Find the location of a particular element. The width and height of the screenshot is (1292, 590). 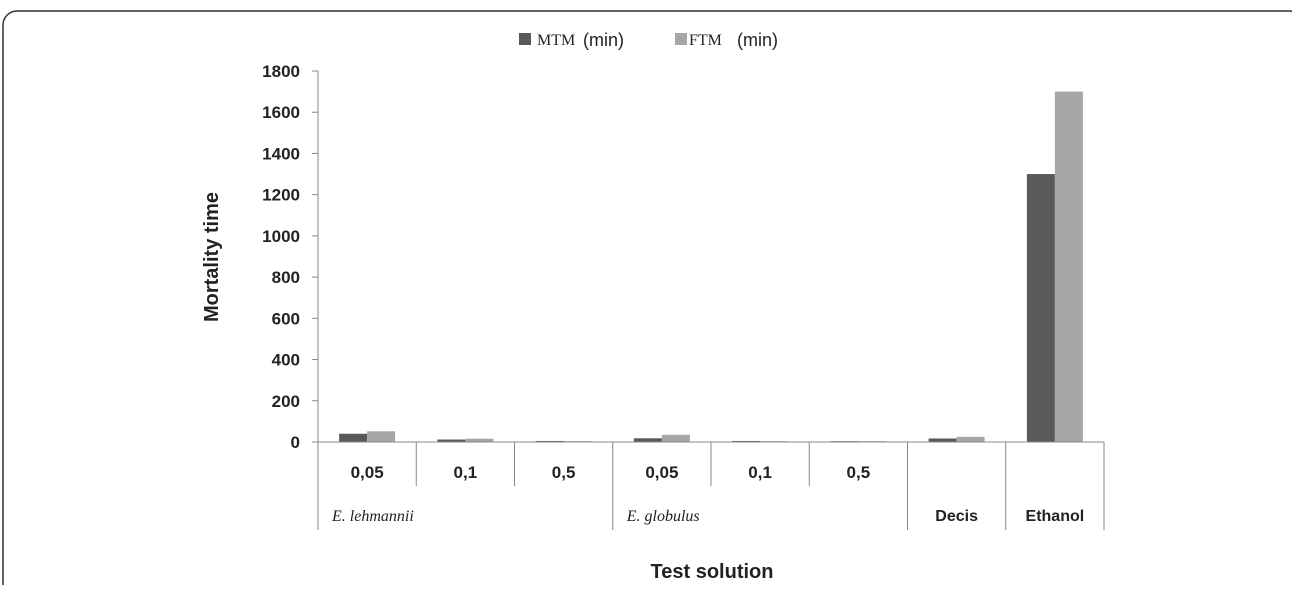

x-axis-title: Test solution is located at coordinates (712, 572).